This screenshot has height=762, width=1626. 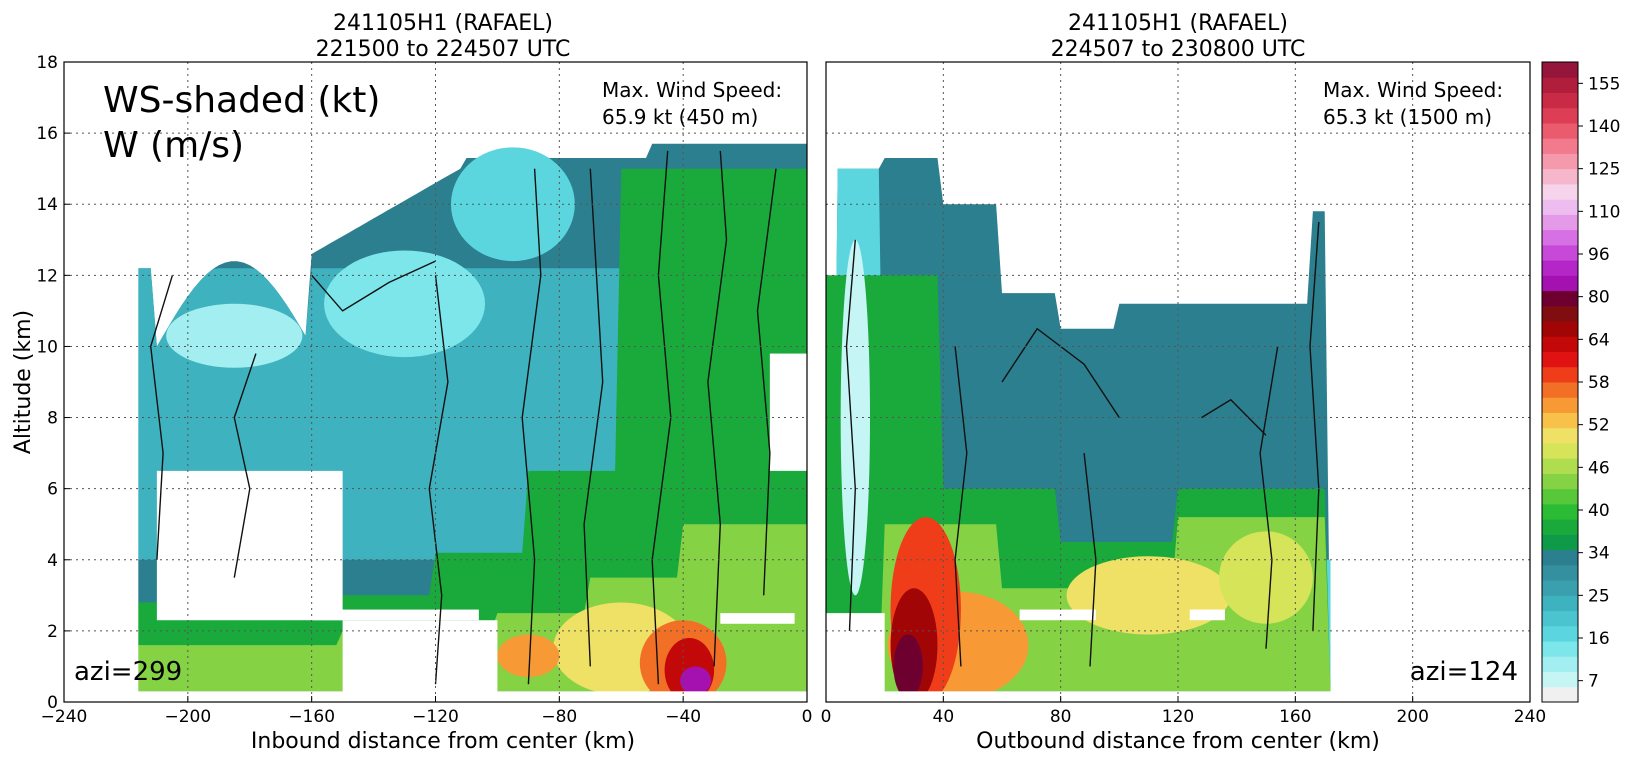 What do you see at coordinates (443, 741) in the screenshot?
I see `left-x-label: Inbound distance from center (km)` at bounding box center [443, 741].